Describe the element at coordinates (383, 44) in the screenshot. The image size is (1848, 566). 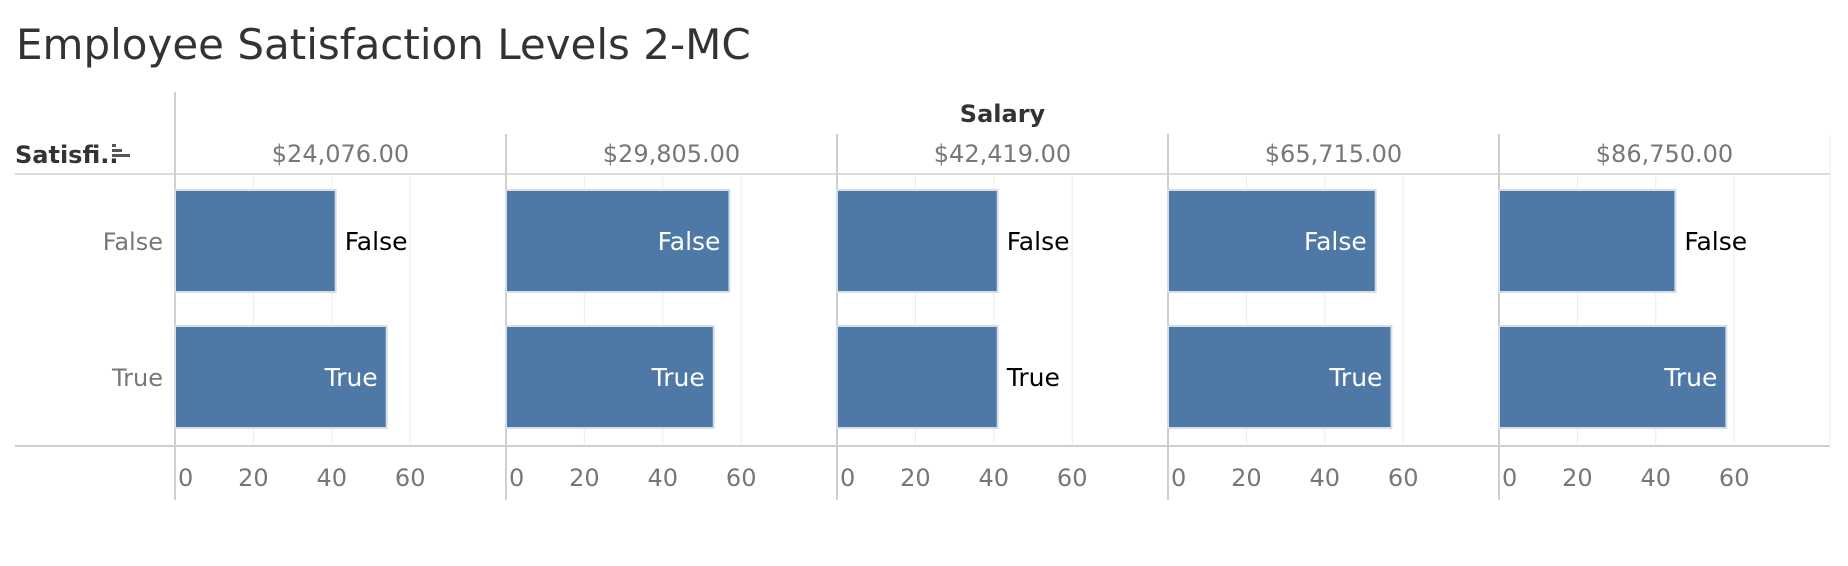
I see `chart-title: Employee Satisfaction Levels 2-MC` at that location.